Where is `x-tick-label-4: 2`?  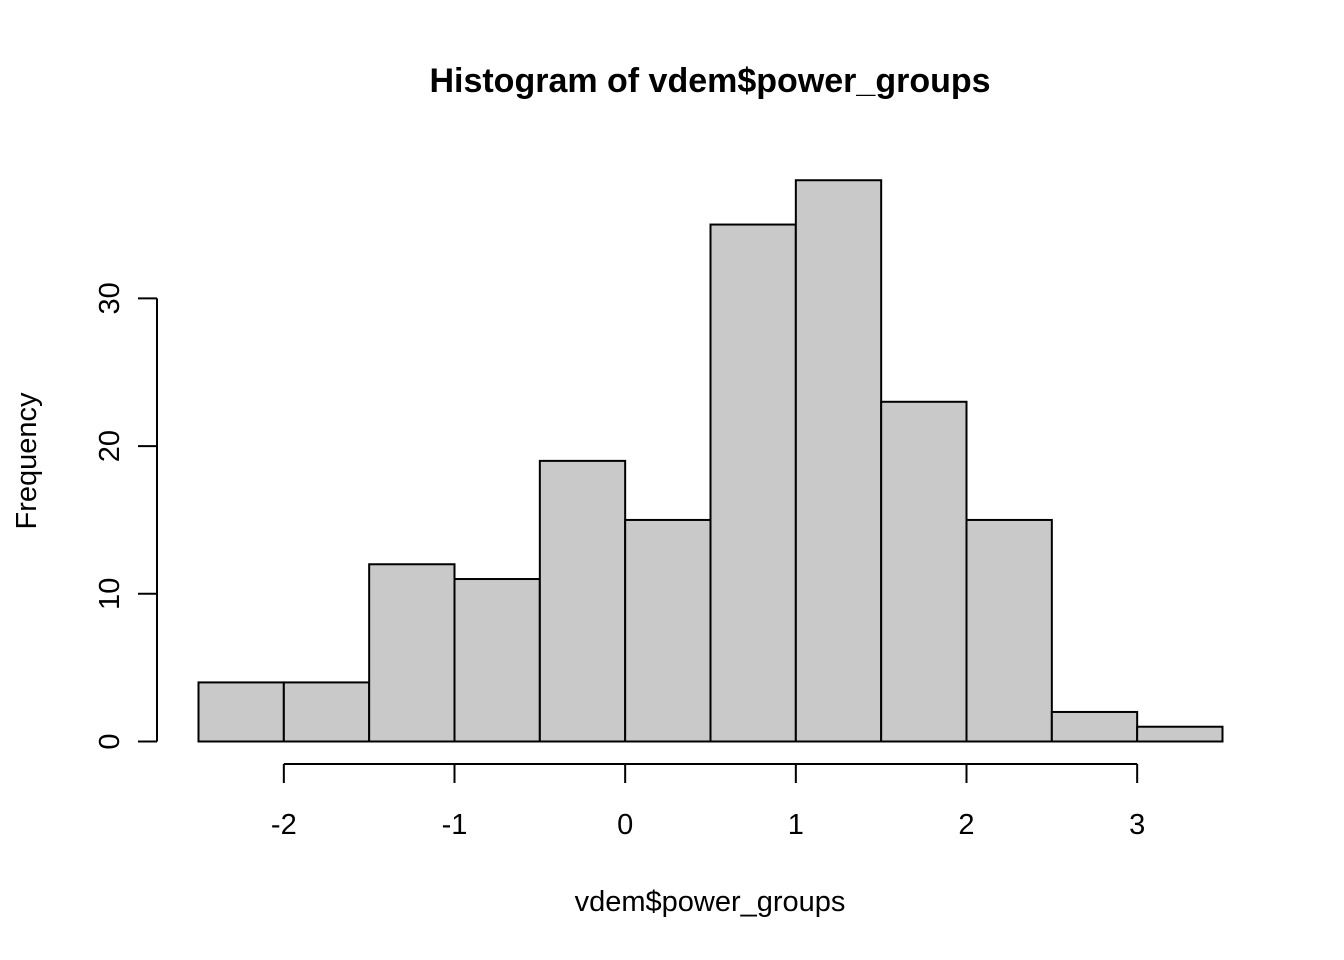
x-tick-label-4: 2 is located at coordinates (966, 825).